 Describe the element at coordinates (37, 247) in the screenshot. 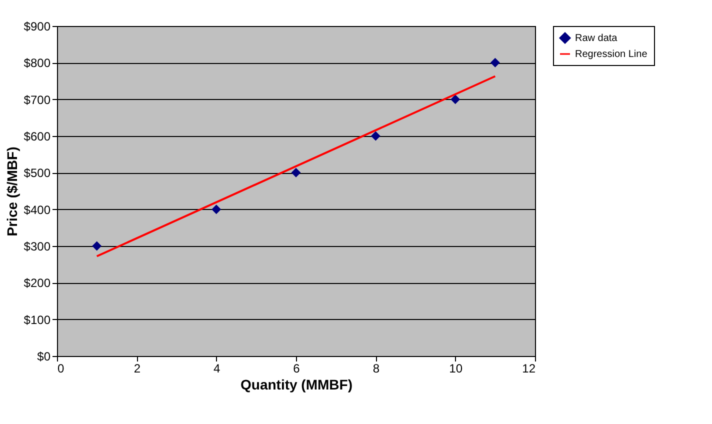

I see `y-tick-label: $300` at that location.